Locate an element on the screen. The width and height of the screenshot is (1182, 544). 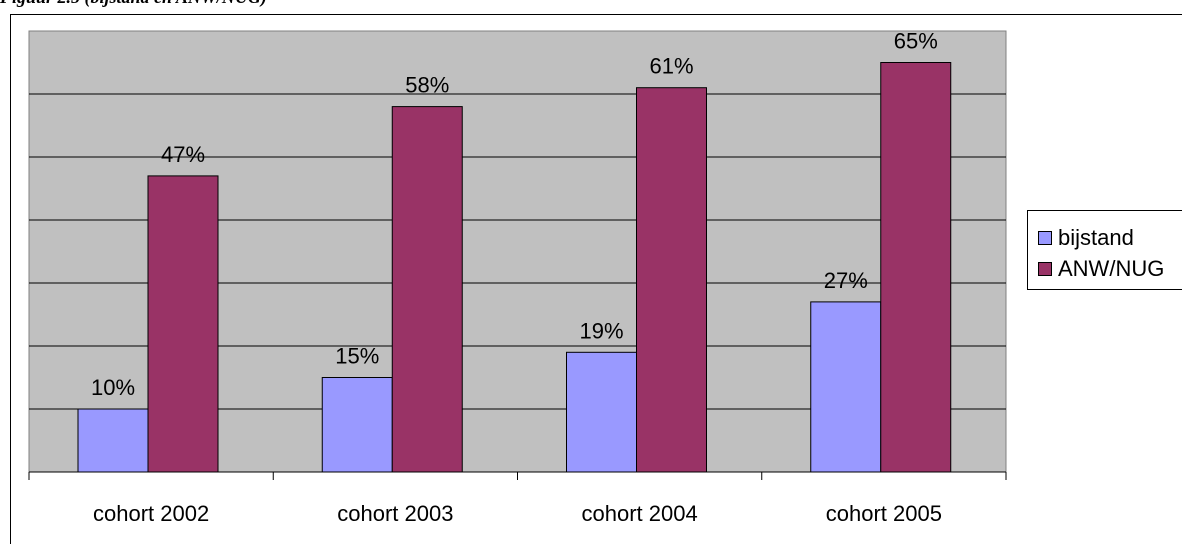
legend-swatch-bijstand is located at coordinates (1045, 238).